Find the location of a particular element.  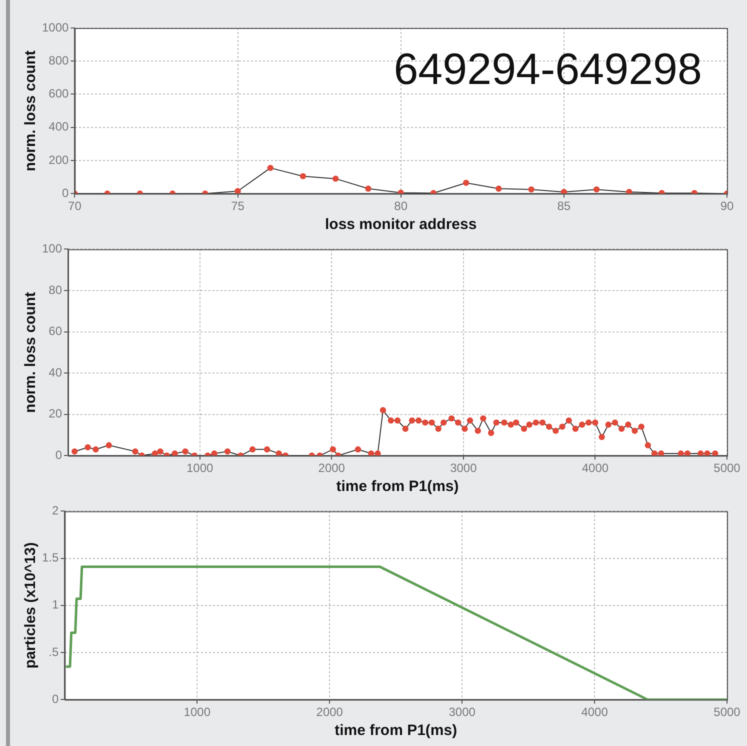

x-axis-title: loss monitor address is located at coordinates (400, 225).